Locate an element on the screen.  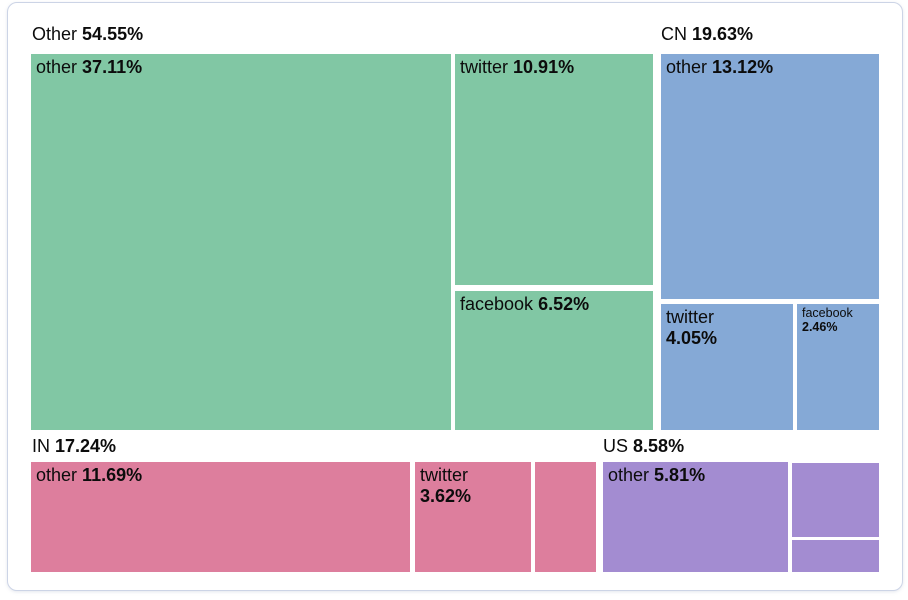
tile-label: twitter 3.62% is located at coordinates (473, 484).